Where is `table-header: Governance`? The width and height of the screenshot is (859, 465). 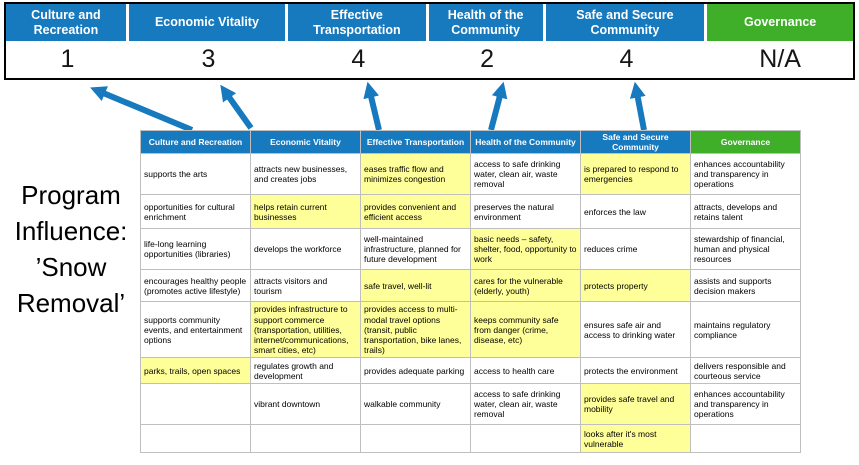
table-header: Governance is located at coordinates (745, 142).